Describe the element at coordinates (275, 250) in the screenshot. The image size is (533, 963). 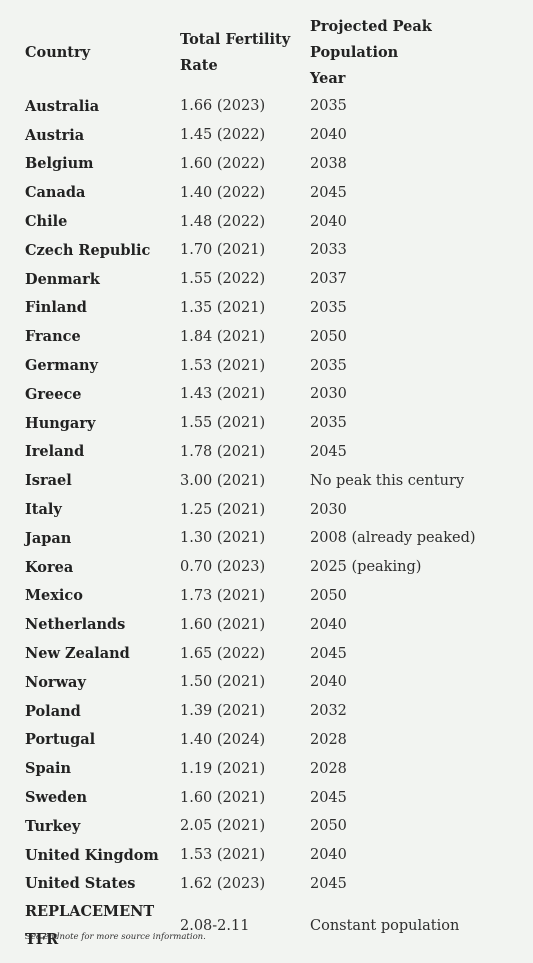
I see `table-row: Czech Republic 1.70 (2021) 2033` at that location.